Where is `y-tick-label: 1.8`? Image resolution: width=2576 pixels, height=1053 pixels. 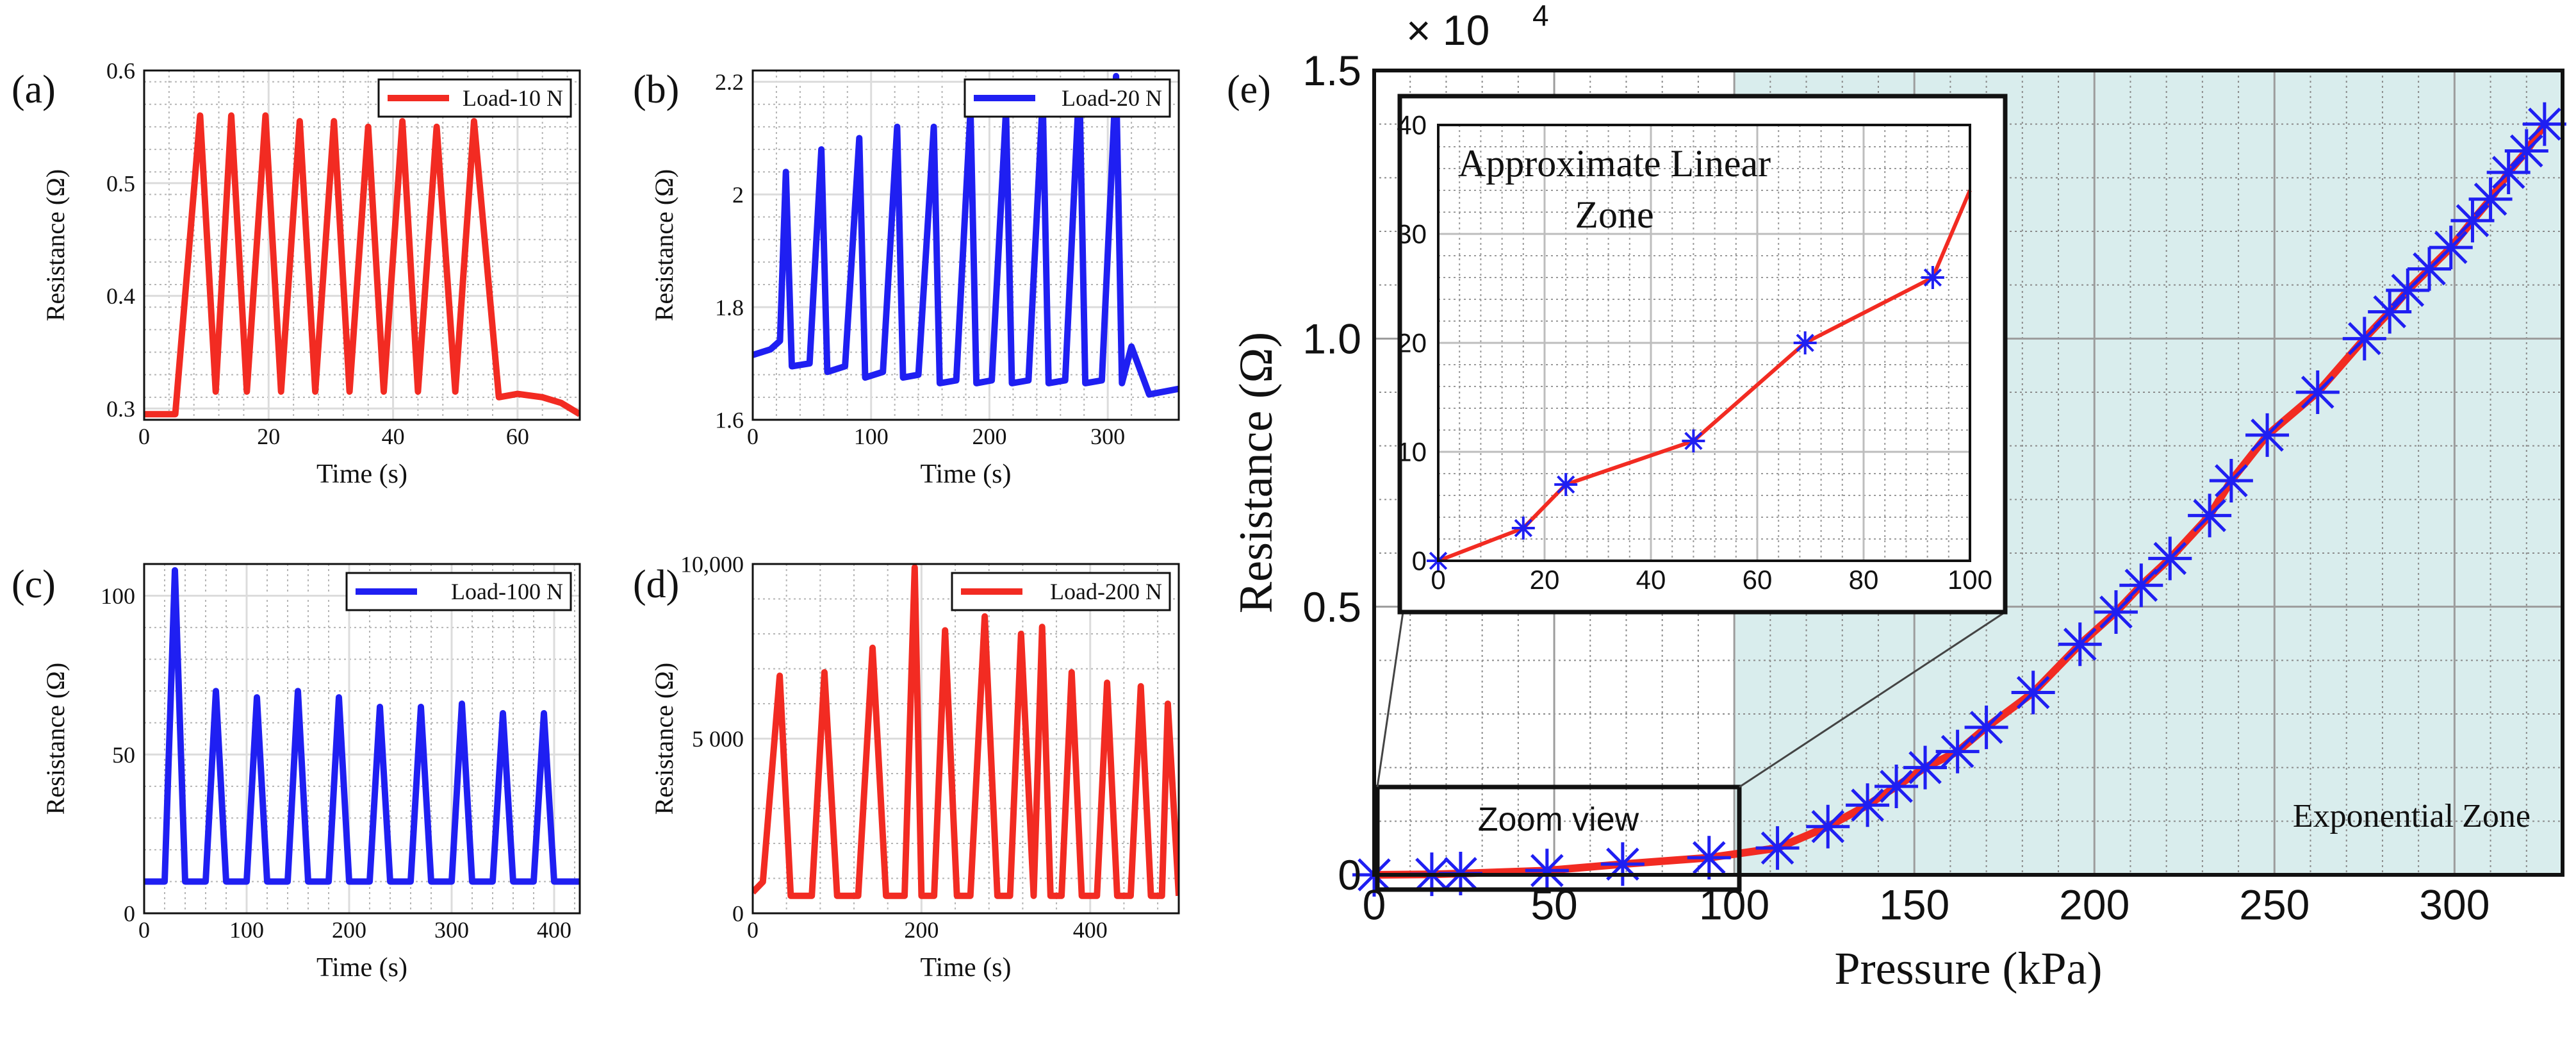
y-tick-label: 1.8 is located at coordinates (729, 307).